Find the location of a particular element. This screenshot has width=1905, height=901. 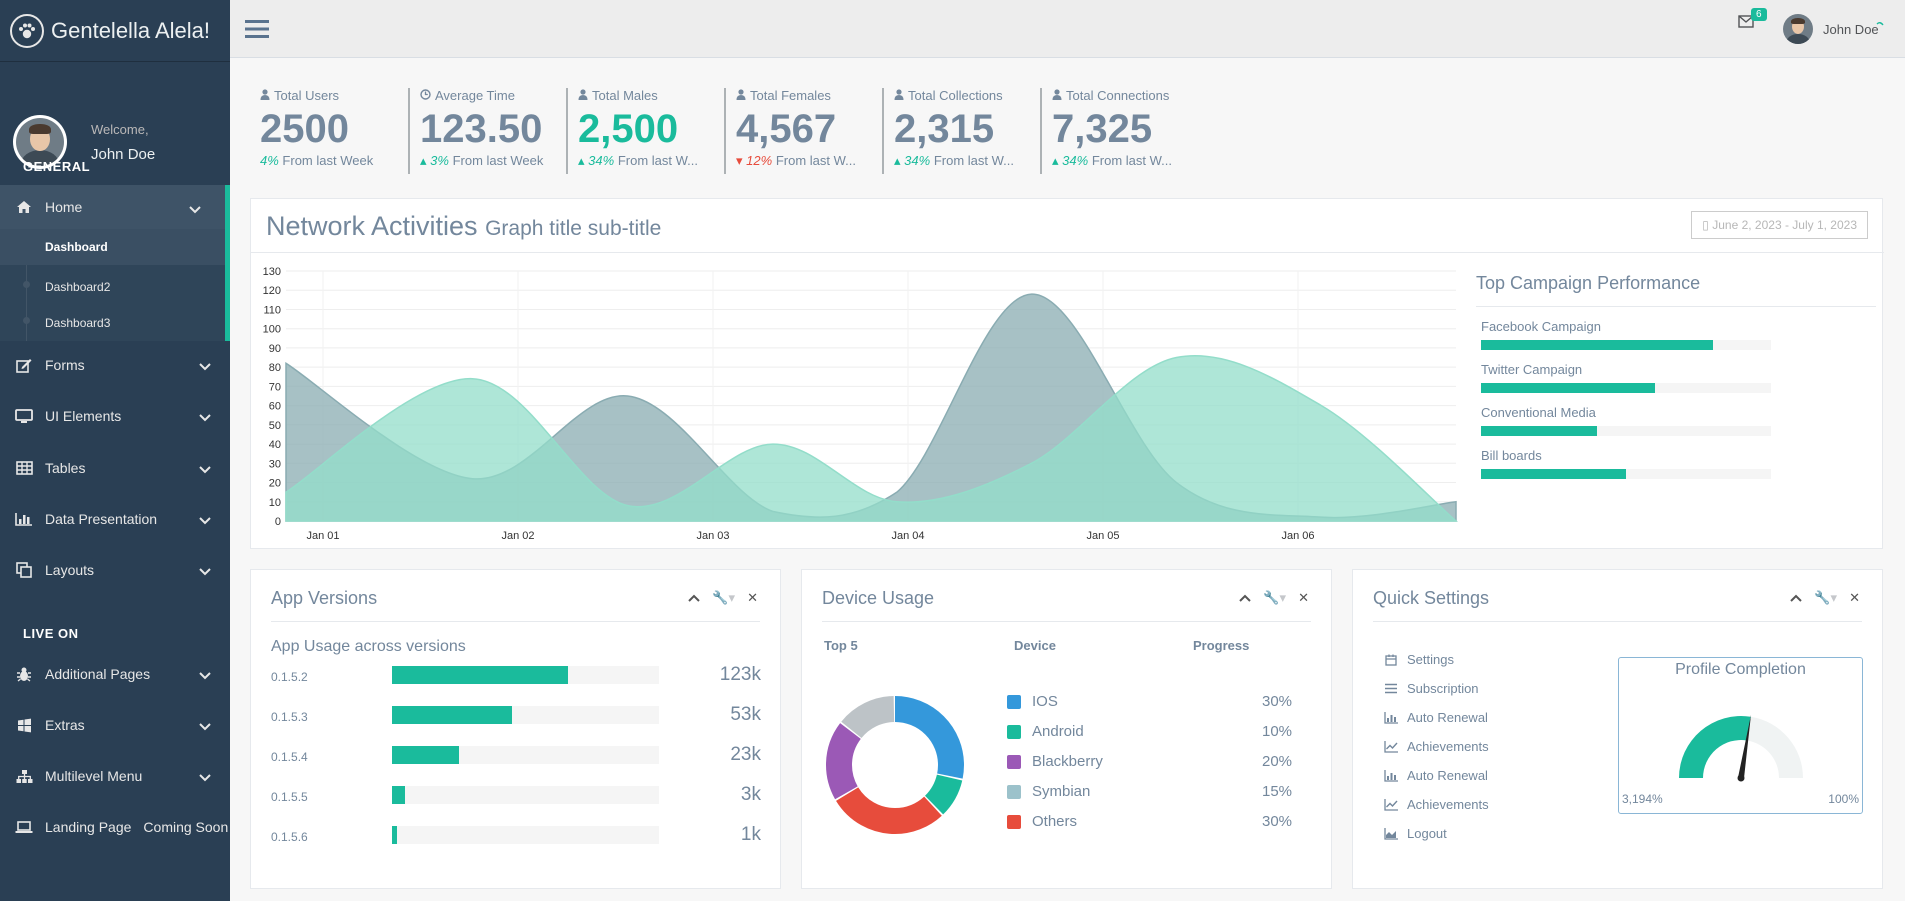

clock-icon is located at coordinates (425, 95).